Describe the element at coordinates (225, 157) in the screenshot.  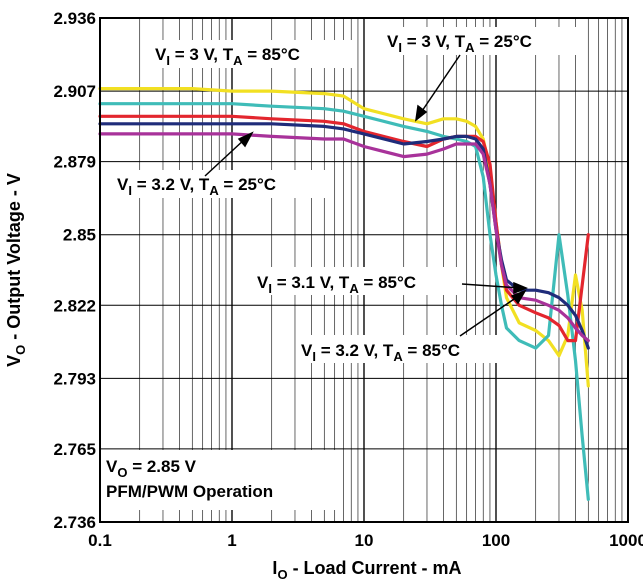
I see `arrow-a3` at that location.